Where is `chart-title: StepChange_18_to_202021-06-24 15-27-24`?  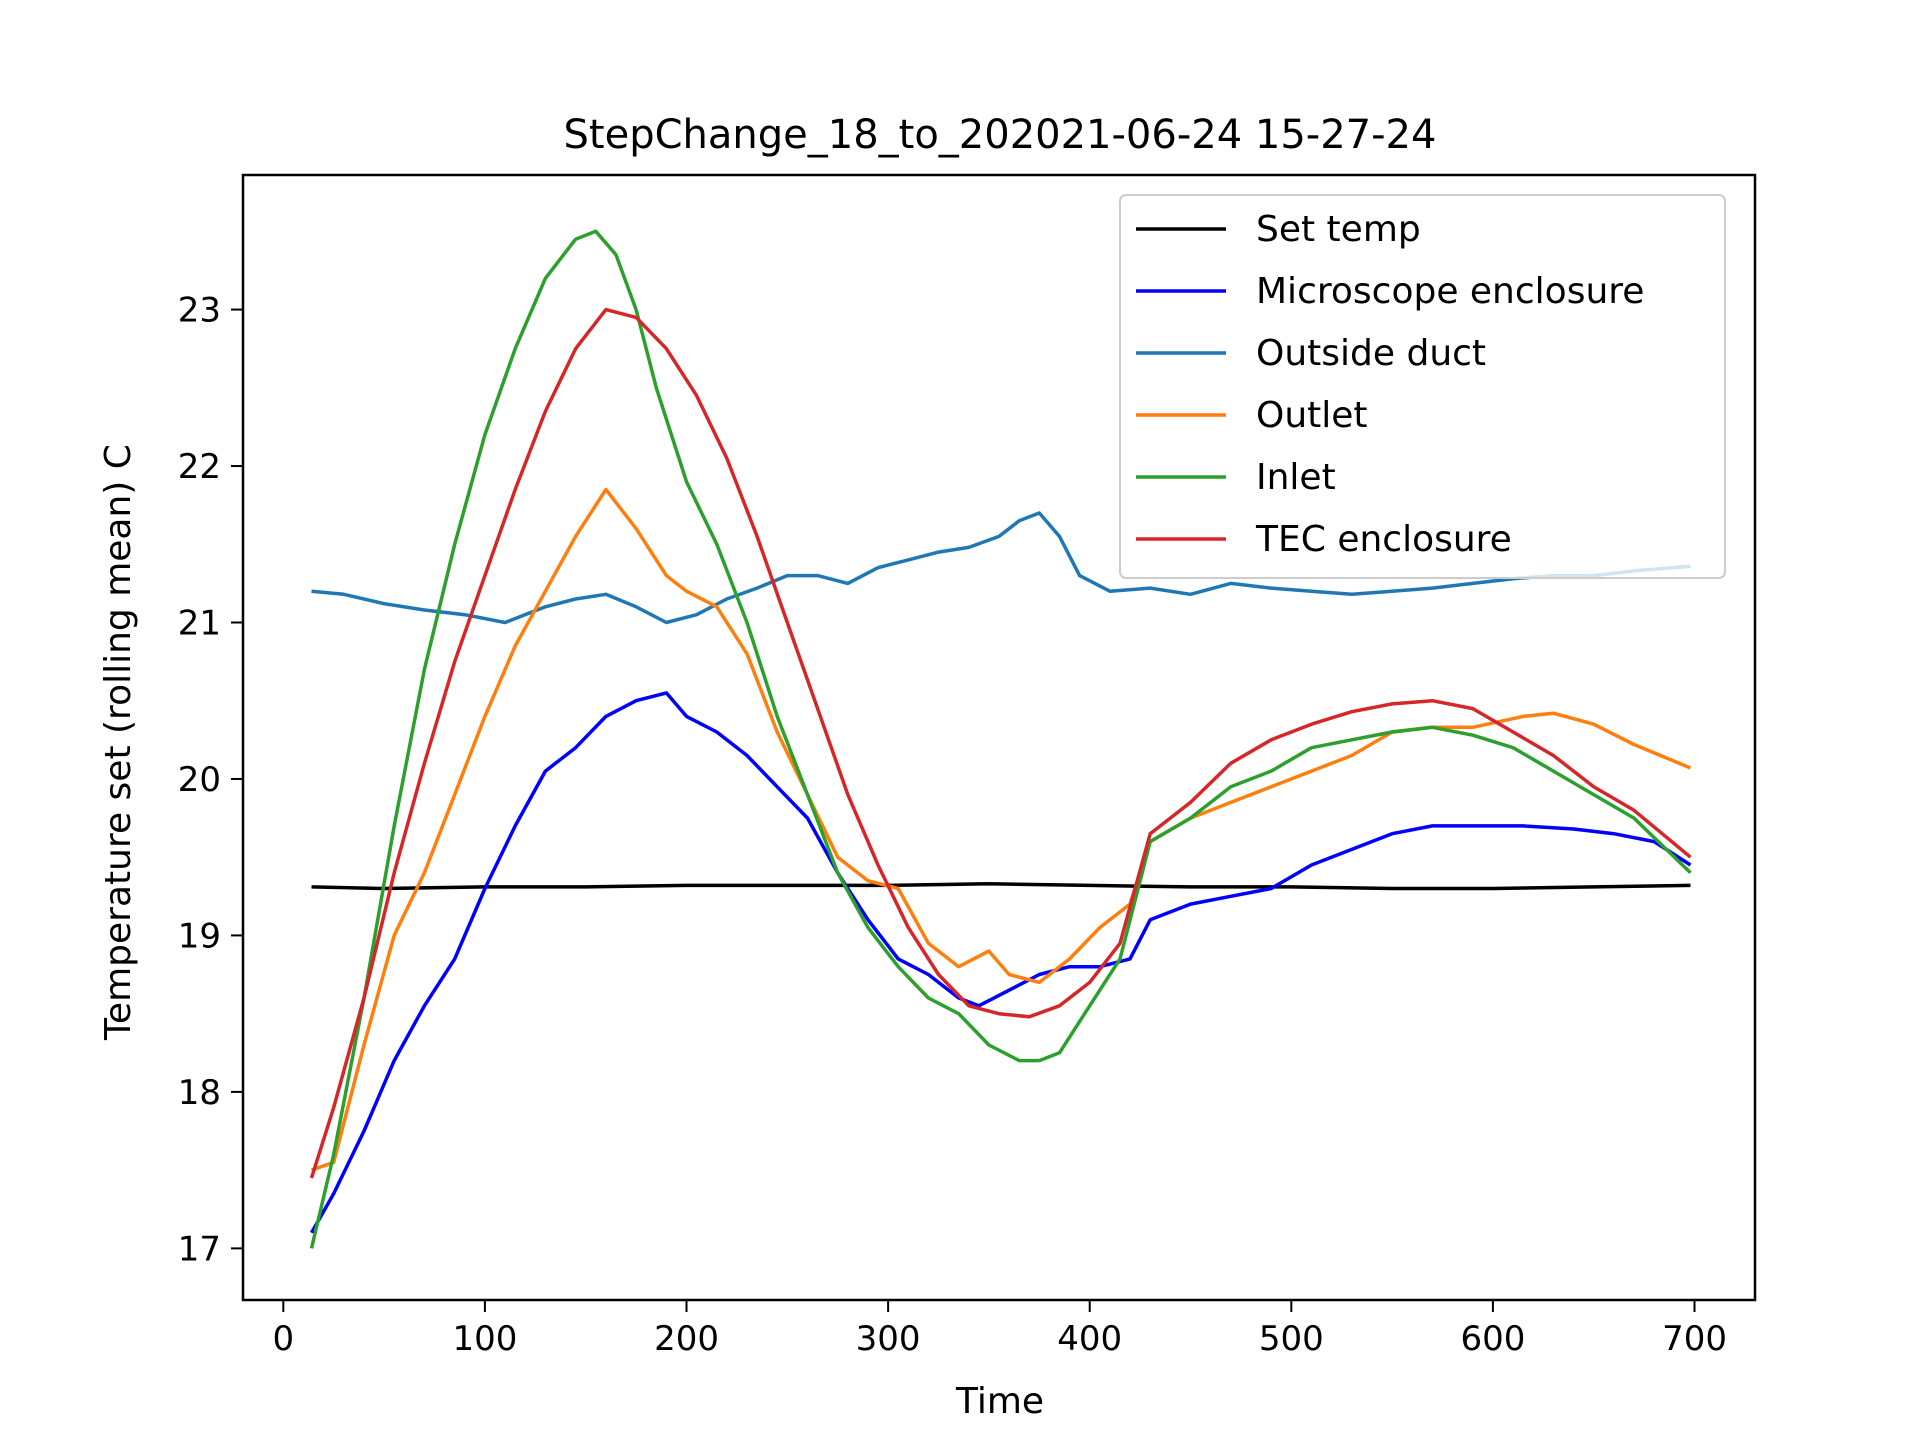 chart-title: StepChange_18_to_202021-06-24 15-27-24 is located at coordinates (1000, 135).